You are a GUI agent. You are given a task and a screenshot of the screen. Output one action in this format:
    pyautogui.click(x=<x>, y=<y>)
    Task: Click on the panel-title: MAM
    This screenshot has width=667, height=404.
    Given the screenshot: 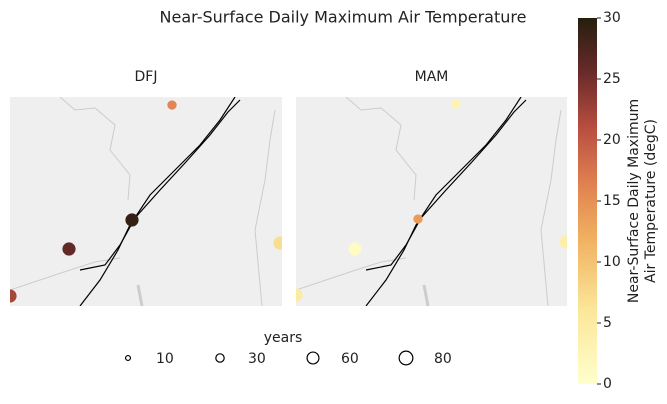 What is the action you would take?
    pyautogui.click(x=432, y=77)
    